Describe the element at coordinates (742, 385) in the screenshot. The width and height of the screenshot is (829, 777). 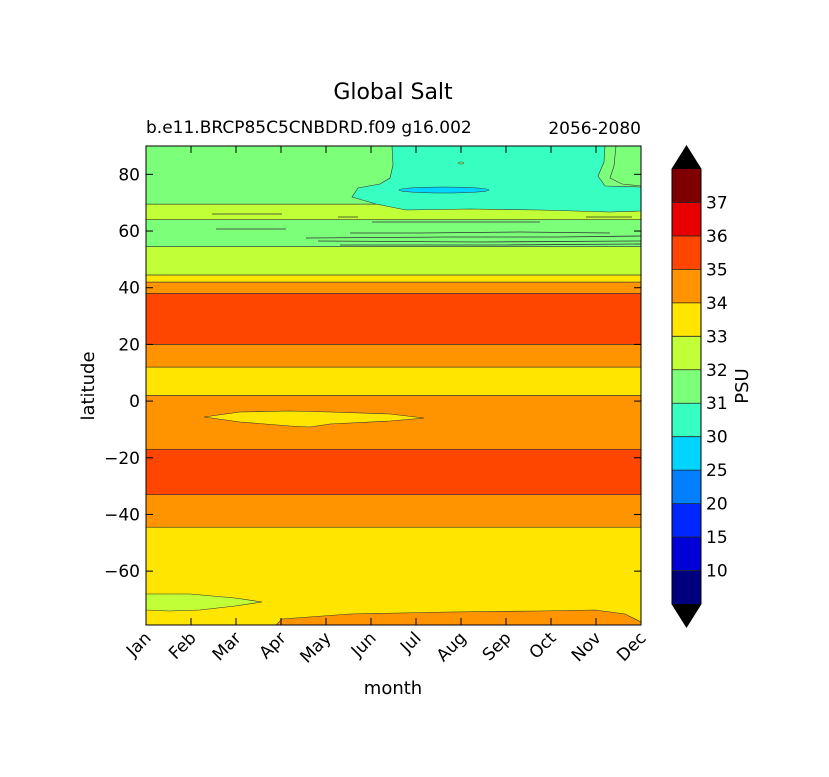
I see `colorbar-label: PSU` at that location.